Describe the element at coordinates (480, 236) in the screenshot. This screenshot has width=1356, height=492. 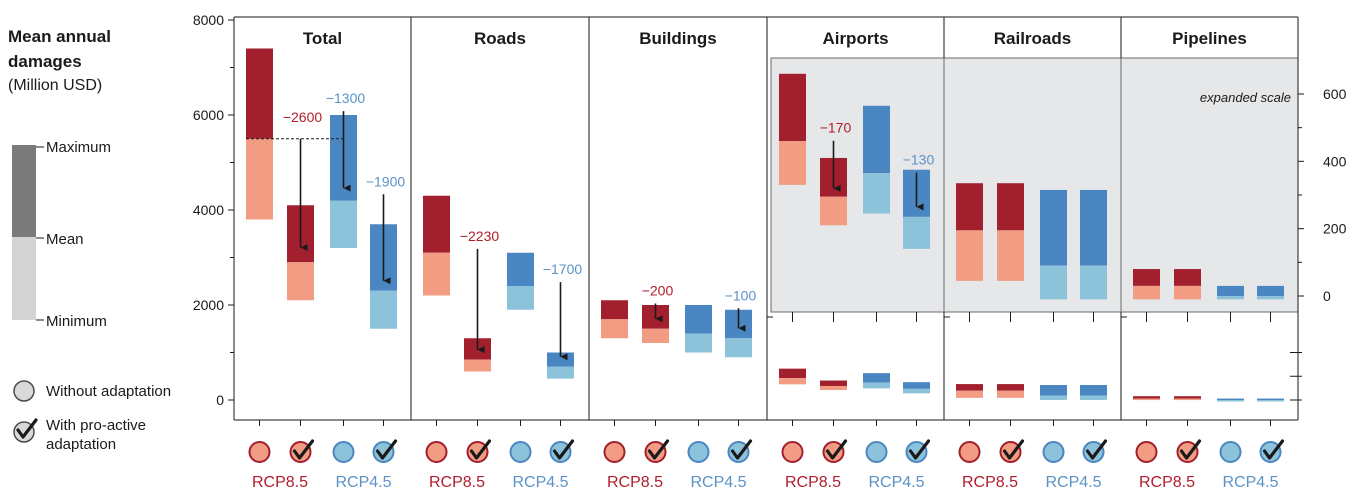
I see `reduction-label: −2230` at that location.